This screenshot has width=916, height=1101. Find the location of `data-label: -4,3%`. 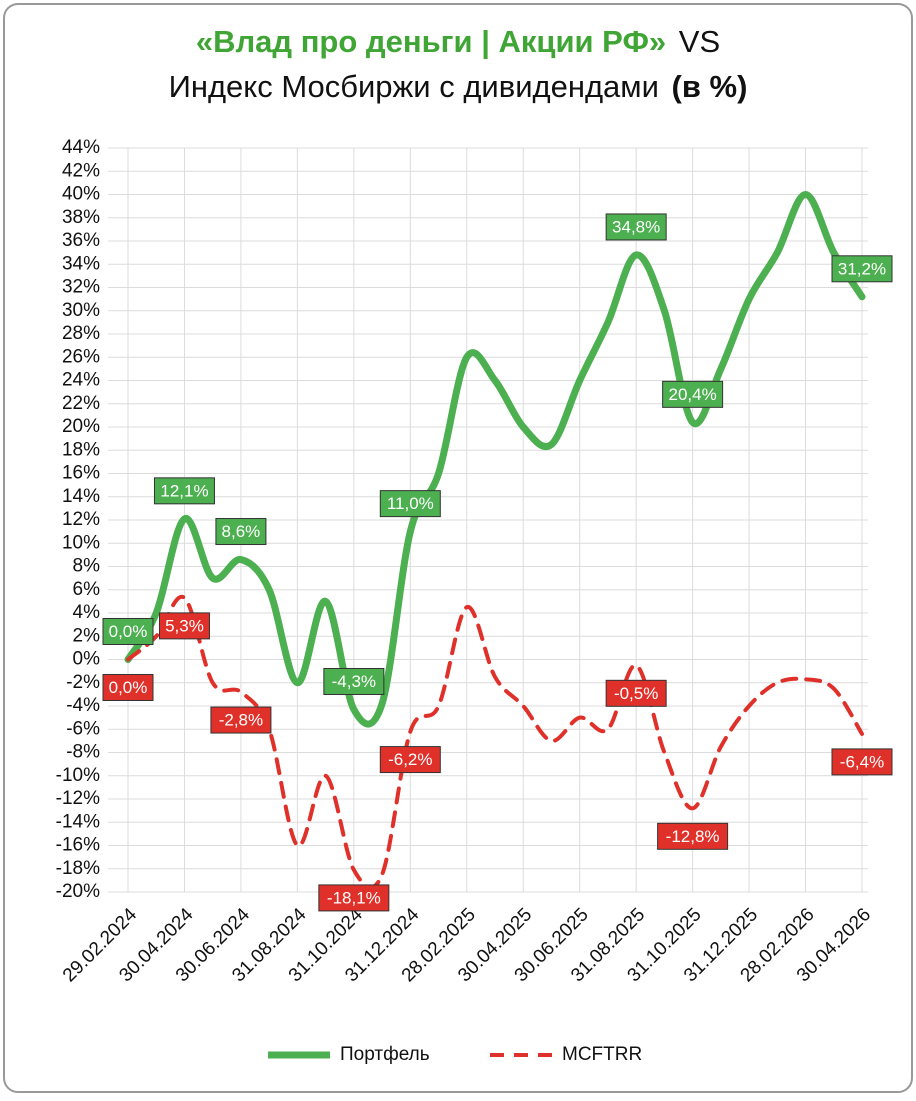

data-label: -4,3% is located at coordinates (354, 681).